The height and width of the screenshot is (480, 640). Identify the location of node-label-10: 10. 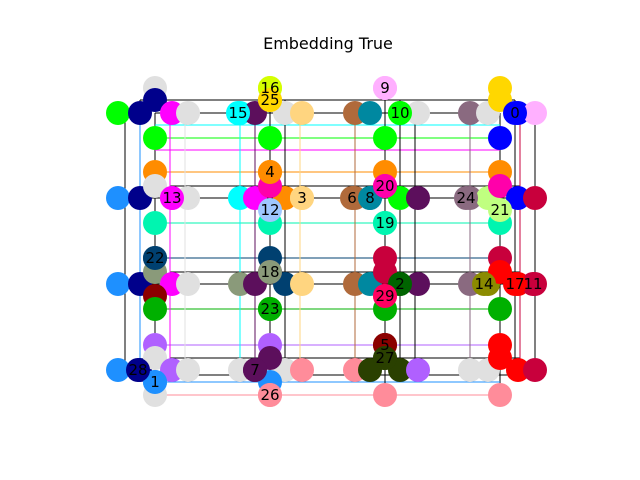
(399, 113).